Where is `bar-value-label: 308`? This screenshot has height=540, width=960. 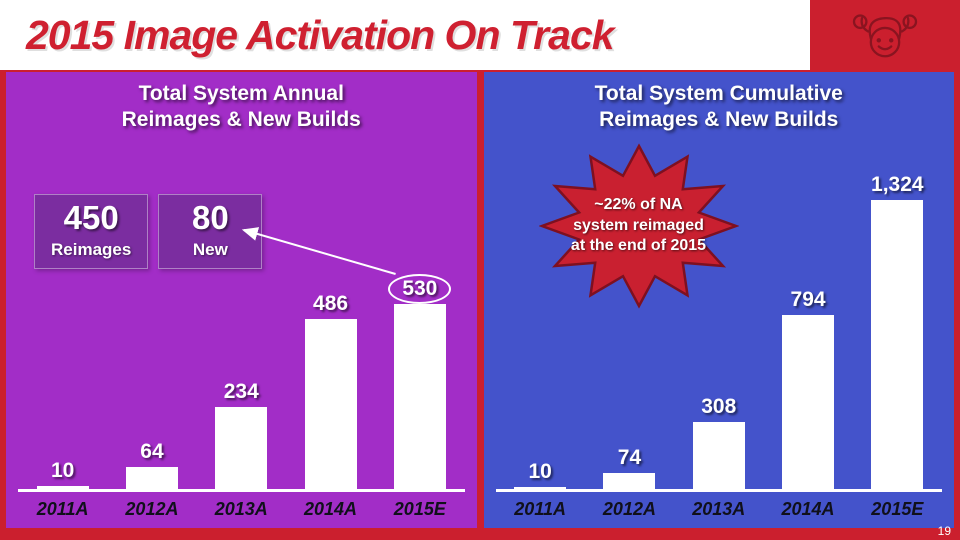
bar-value-label: 308 is located at coordinates (719, 406).